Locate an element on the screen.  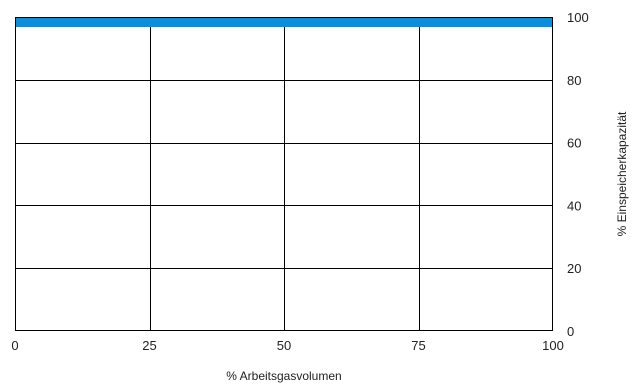
y-tick-label: 60 is located at coordinates (574, 143).